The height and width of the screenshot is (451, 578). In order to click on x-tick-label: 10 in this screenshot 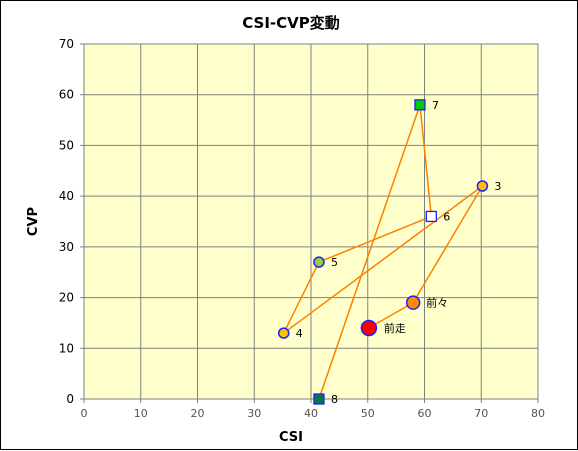, I will do `click(141, 413)`.